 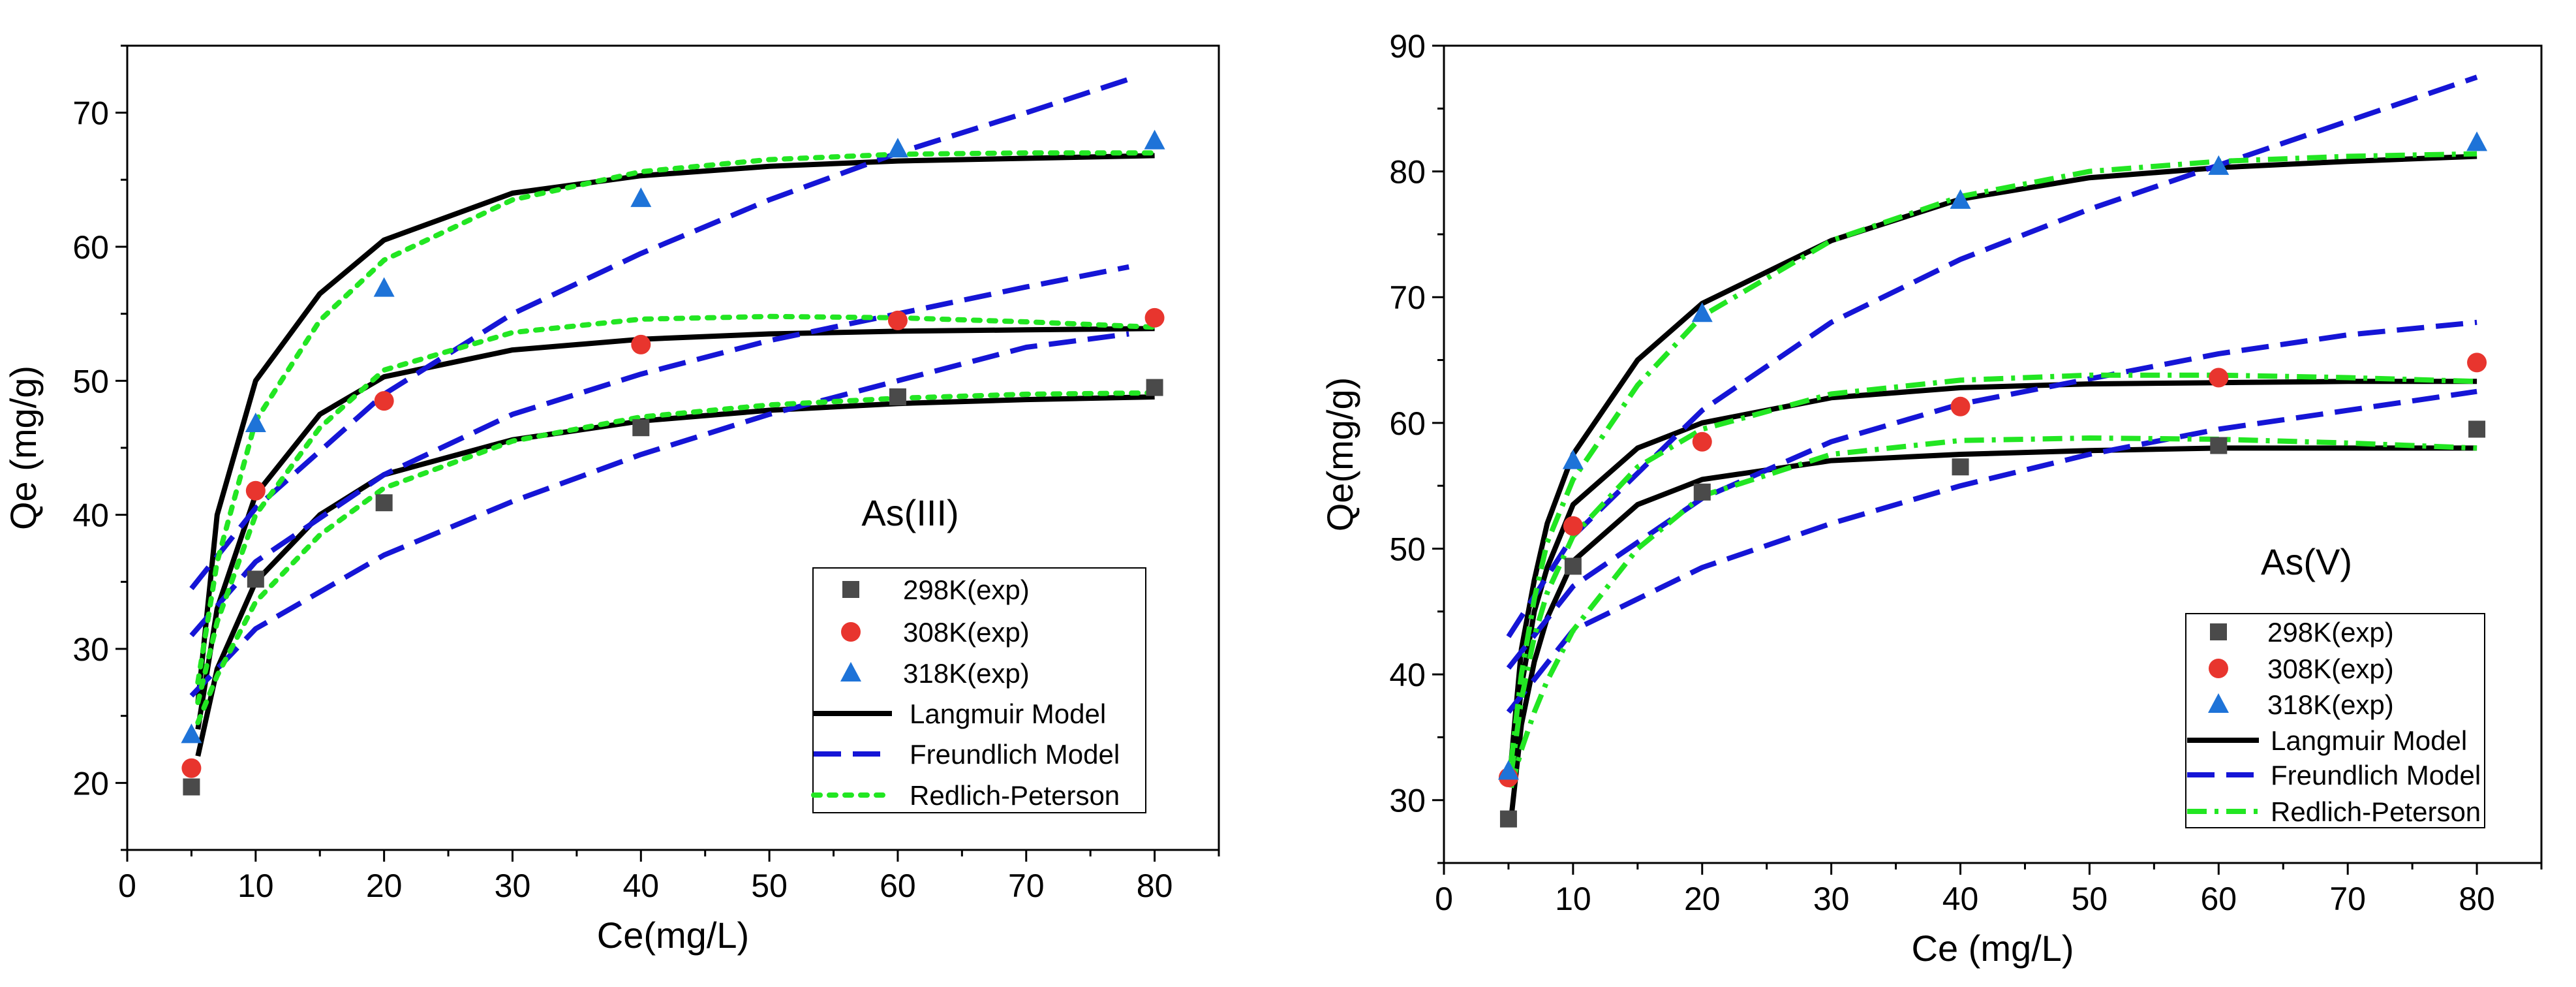 I want to click on chart2-legend-label: Langmuir Model, so click(x=2369, y=740).